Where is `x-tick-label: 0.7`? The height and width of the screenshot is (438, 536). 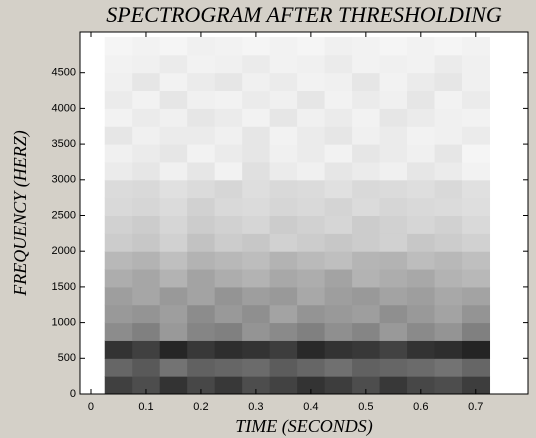 x-tick-label: 0.7 is located at coordinates (475, 407).